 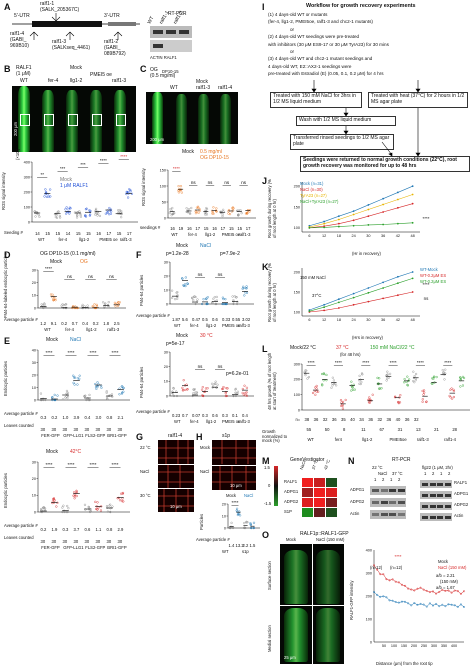 I want to click on time-label: 2, so click(x=449, y=473).